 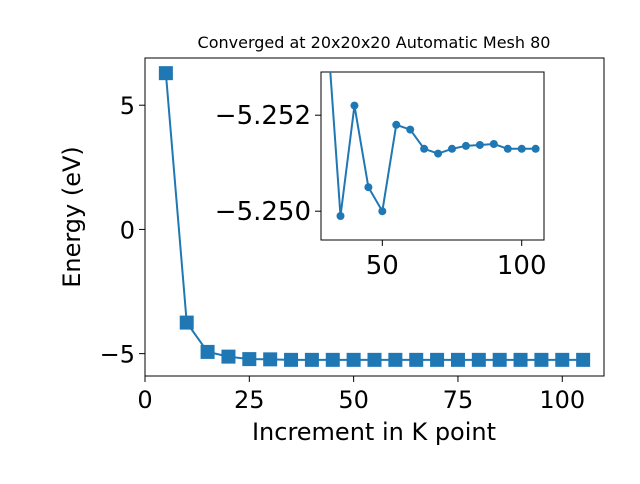 What do you see at coordinates (72, 217) in the screenshot?
I see `y-axis-label: Energy (eV)` at bounding box center [72, 217].